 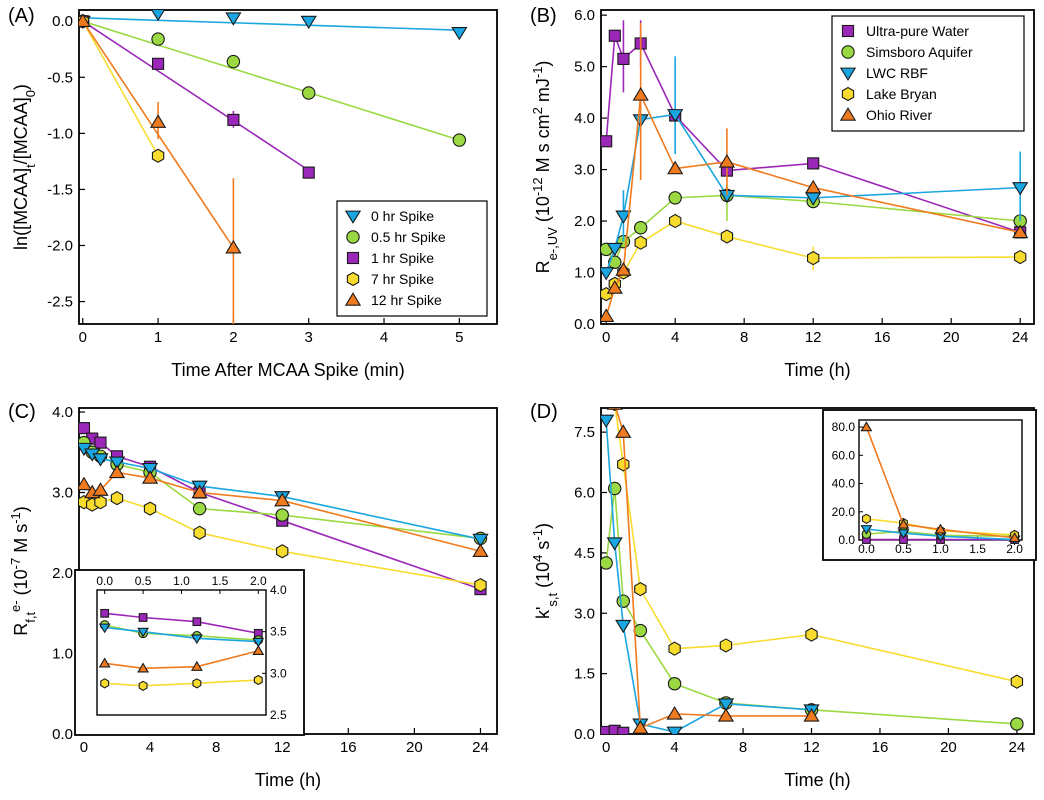 What do you see at coordinates (844, 484) in the screenshot?
I see `inset-y-tick-label: 40.0` at bounding box center [844, 484].